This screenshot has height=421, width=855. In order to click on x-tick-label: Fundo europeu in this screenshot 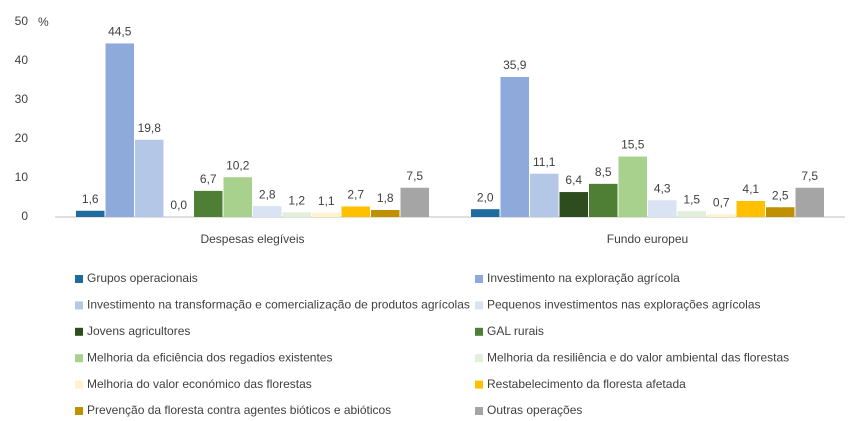, I will do `click(647, 239)`.